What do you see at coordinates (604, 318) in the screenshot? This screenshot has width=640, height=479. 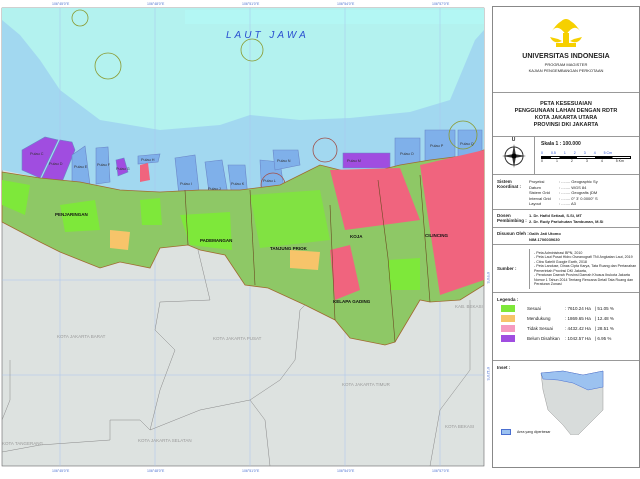 I see `label: | 12.48 %` at bounding box center [604, 318].